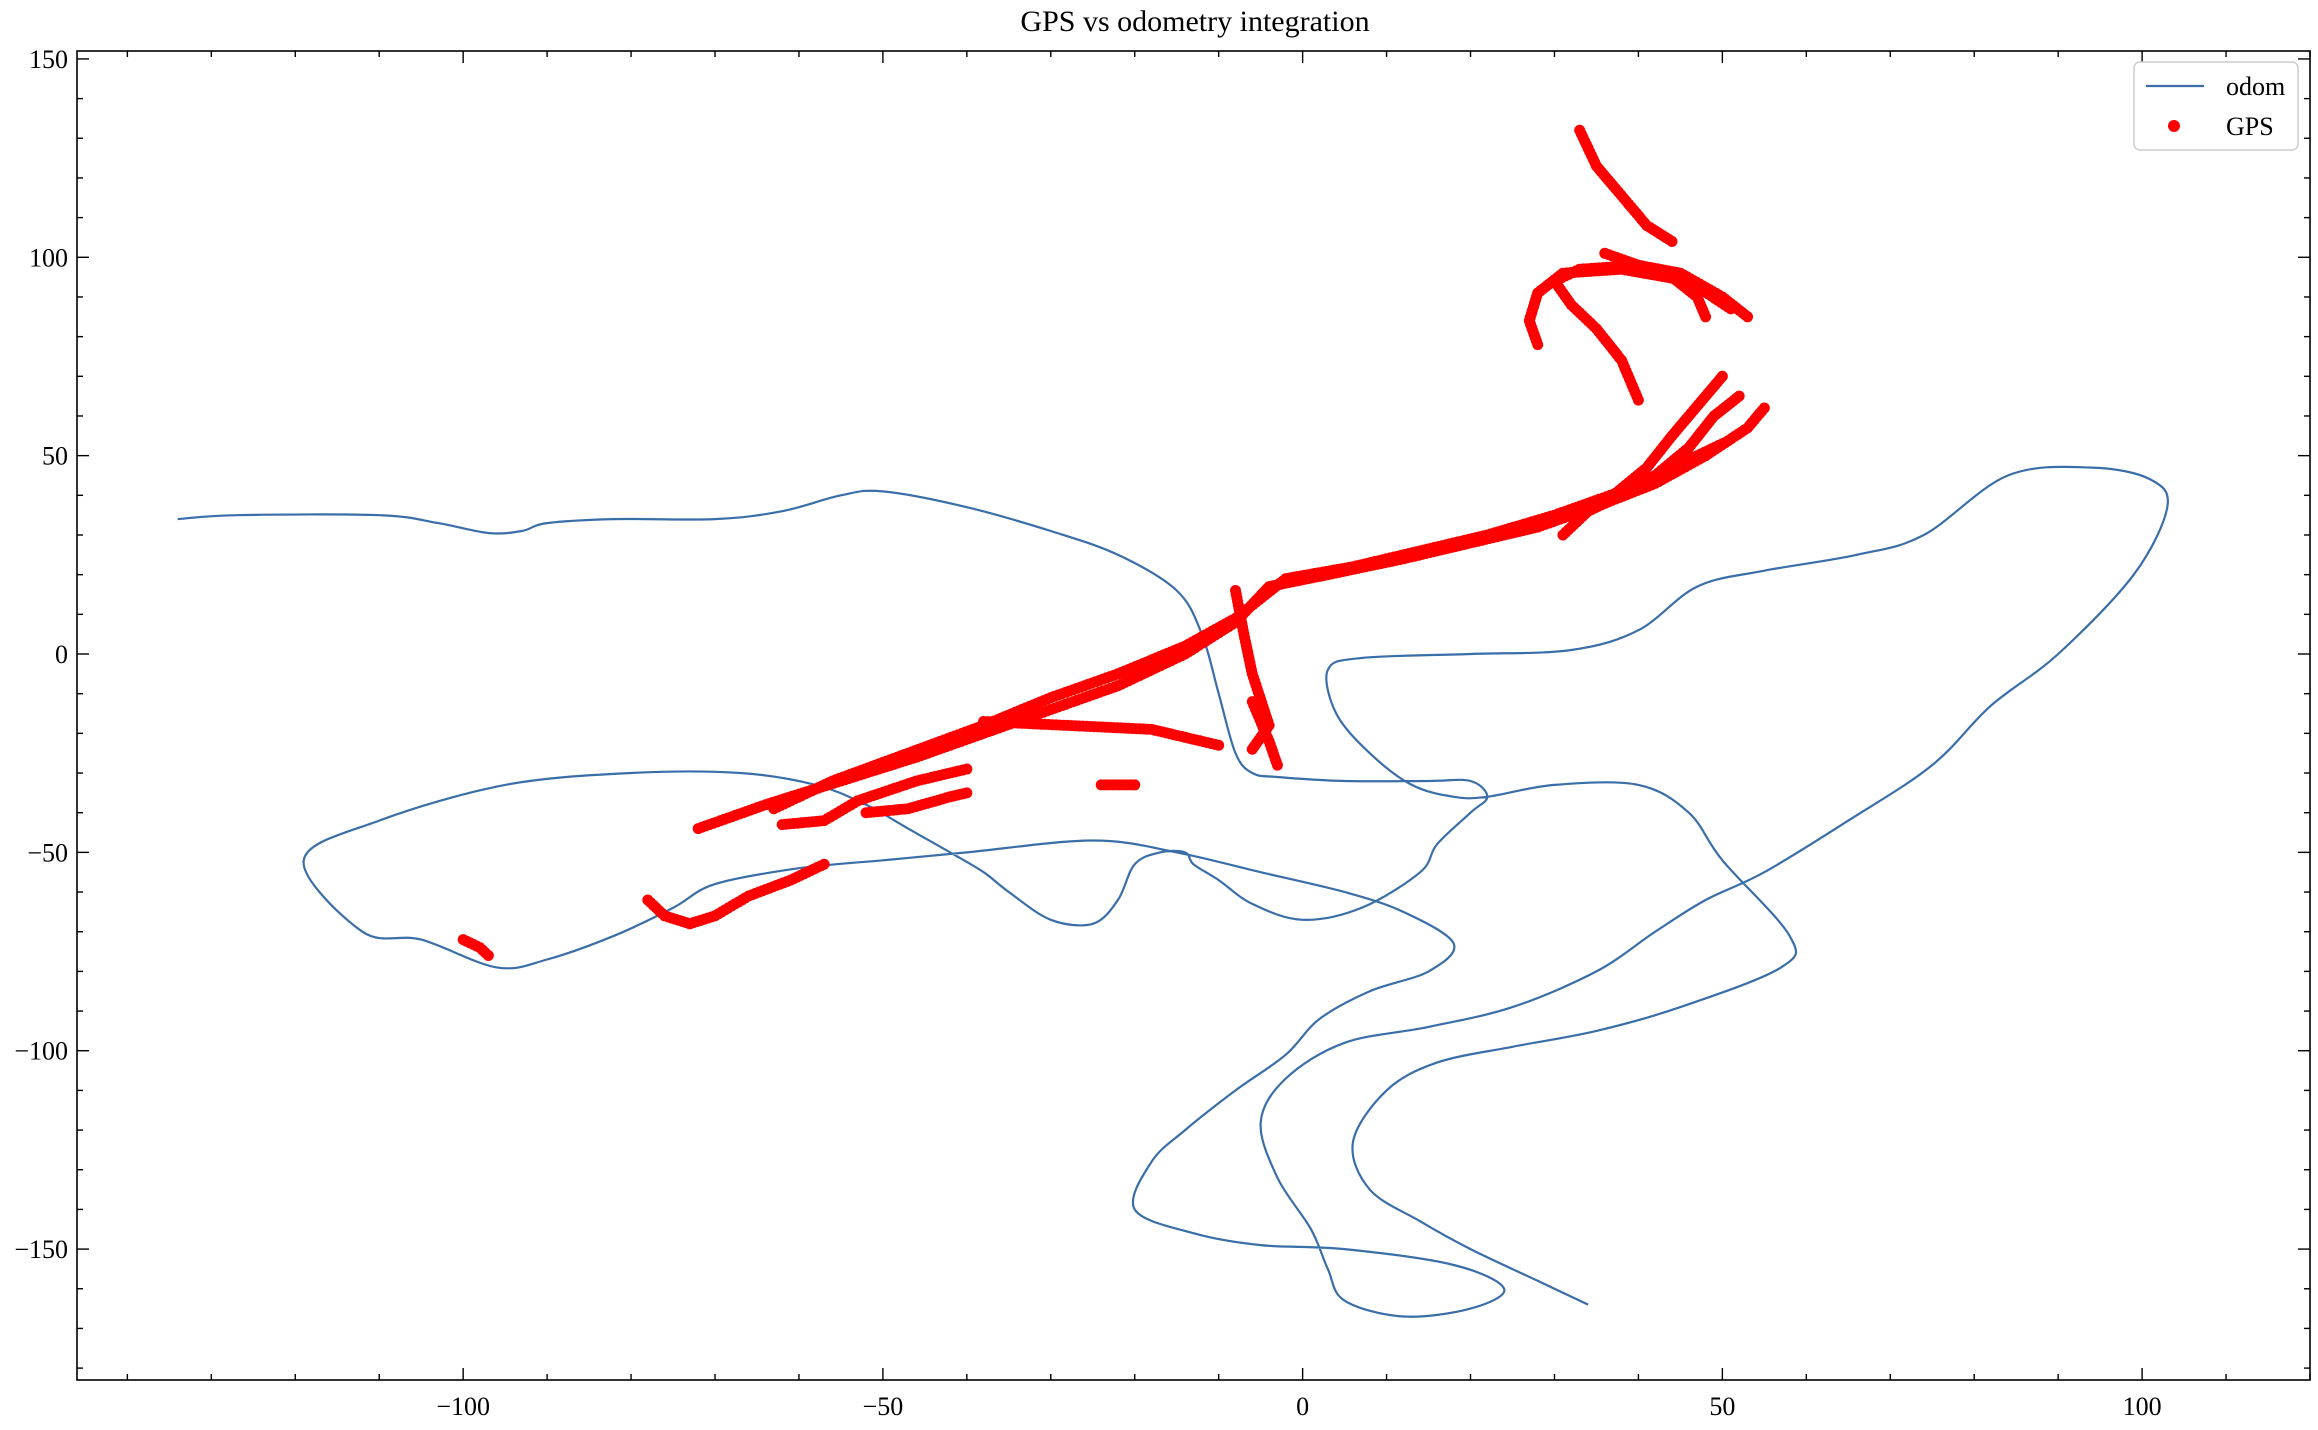 This screenshot has width=2318, height=1430. Describe the element at coordinates (48, 257) in the screenshot. I see `y-tick-label: 100` at that location.